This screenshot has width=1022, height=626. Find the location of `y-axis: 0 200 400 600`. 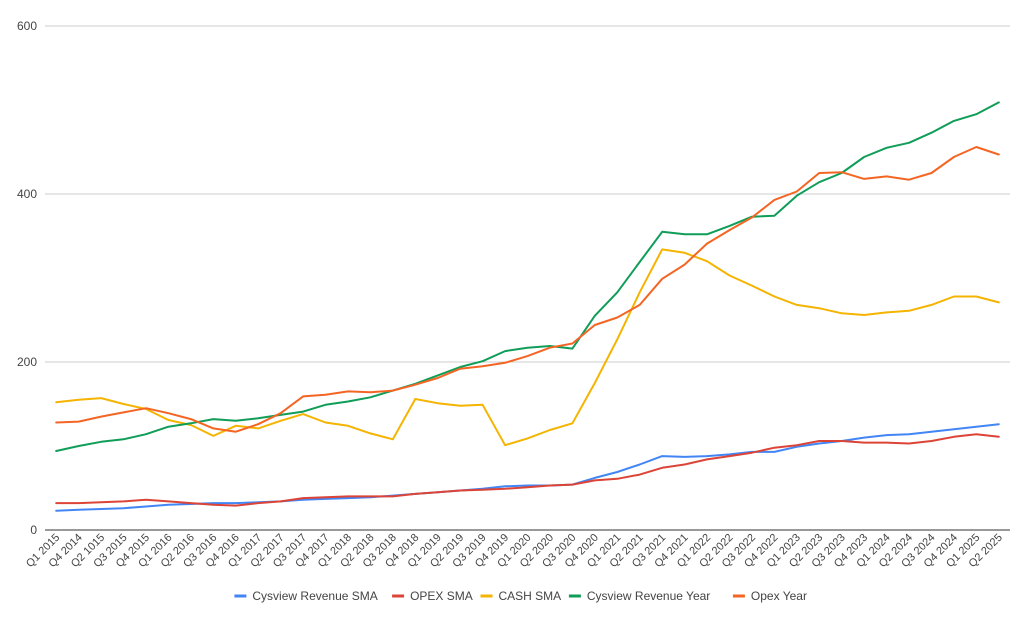

y-axis: 0 200 400 600 is located at coordinates (27, 278).